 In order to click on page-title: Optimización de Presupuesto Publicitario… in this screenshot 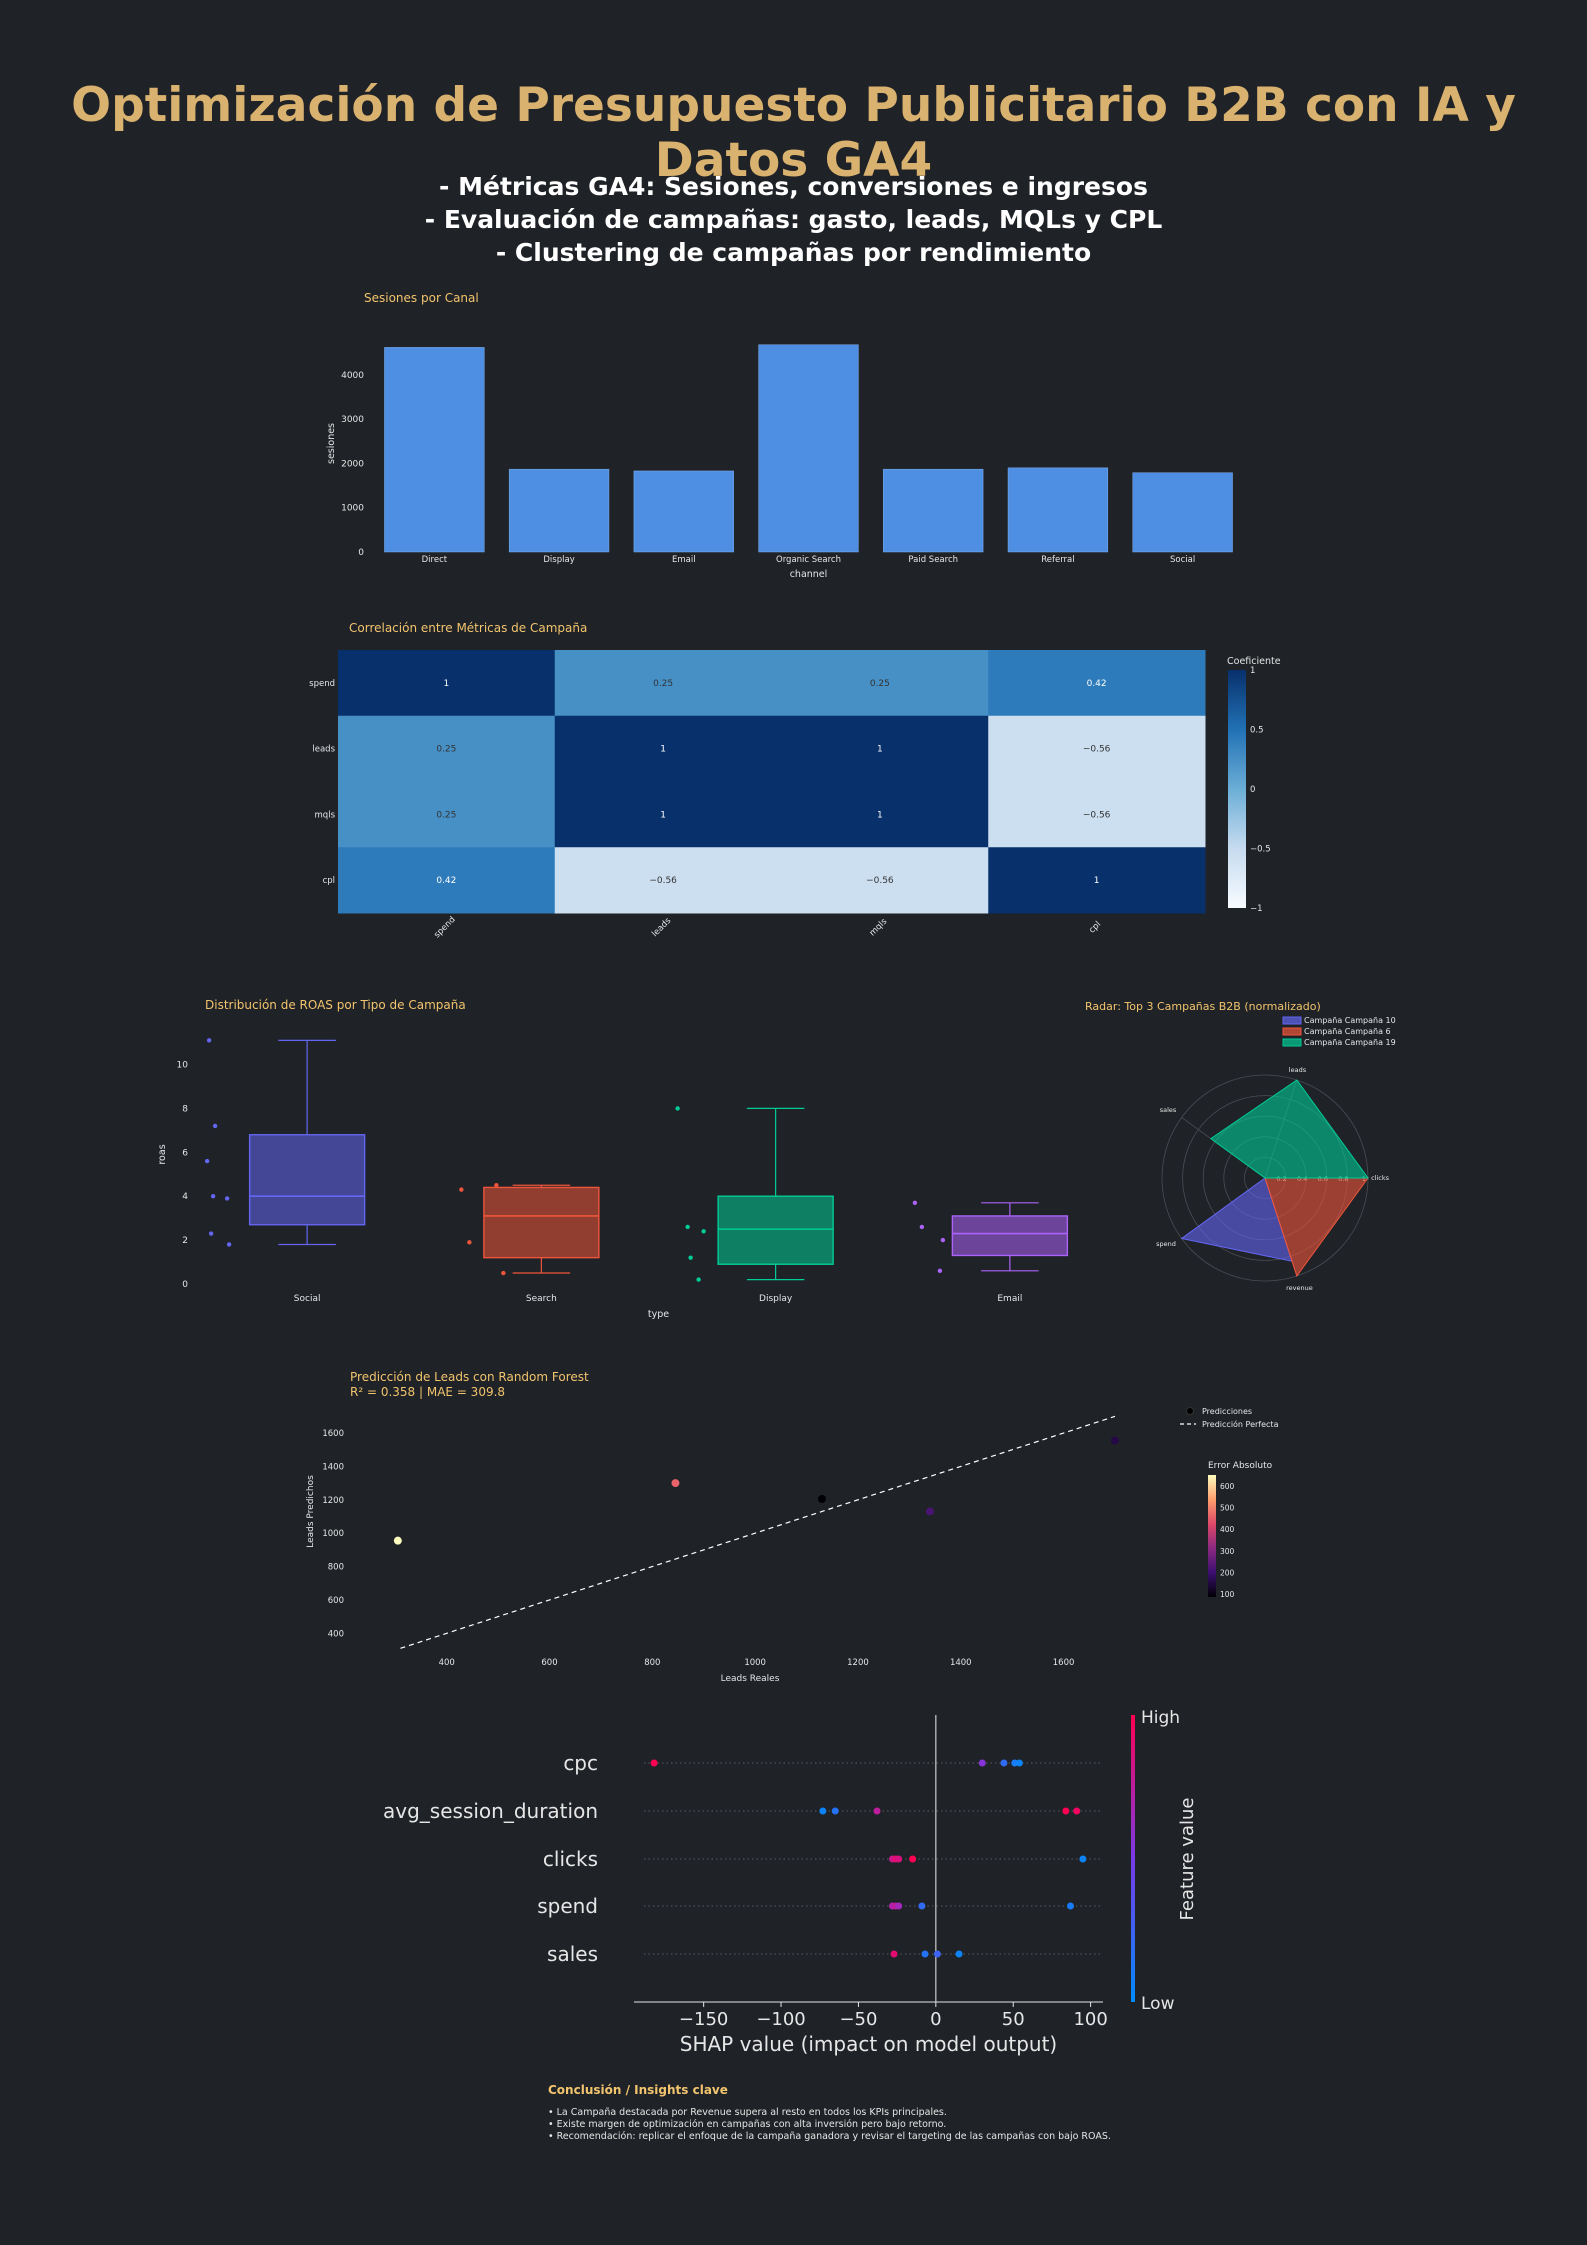, I will do `click(793, 133)`.